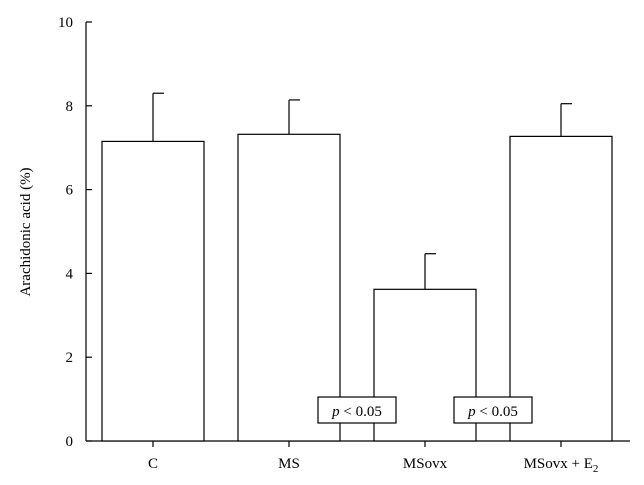  I want to click on y-tick-label: 4, so click(70, 274).